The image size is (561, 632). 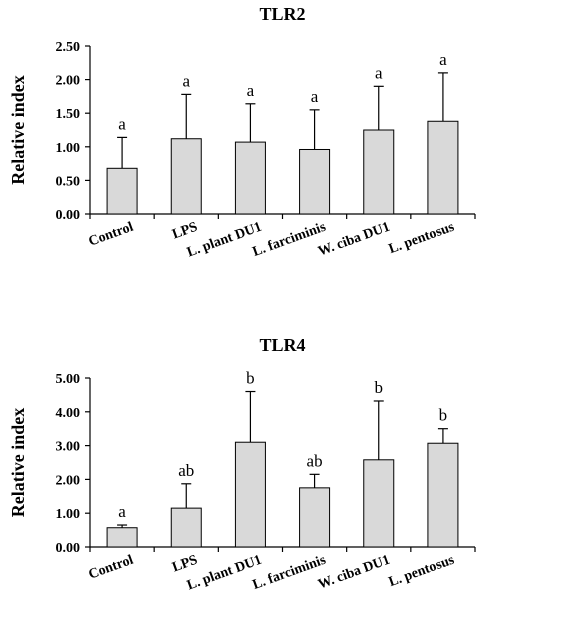 I want to click on chart-title: TLR4, so click(x=282, y=345).